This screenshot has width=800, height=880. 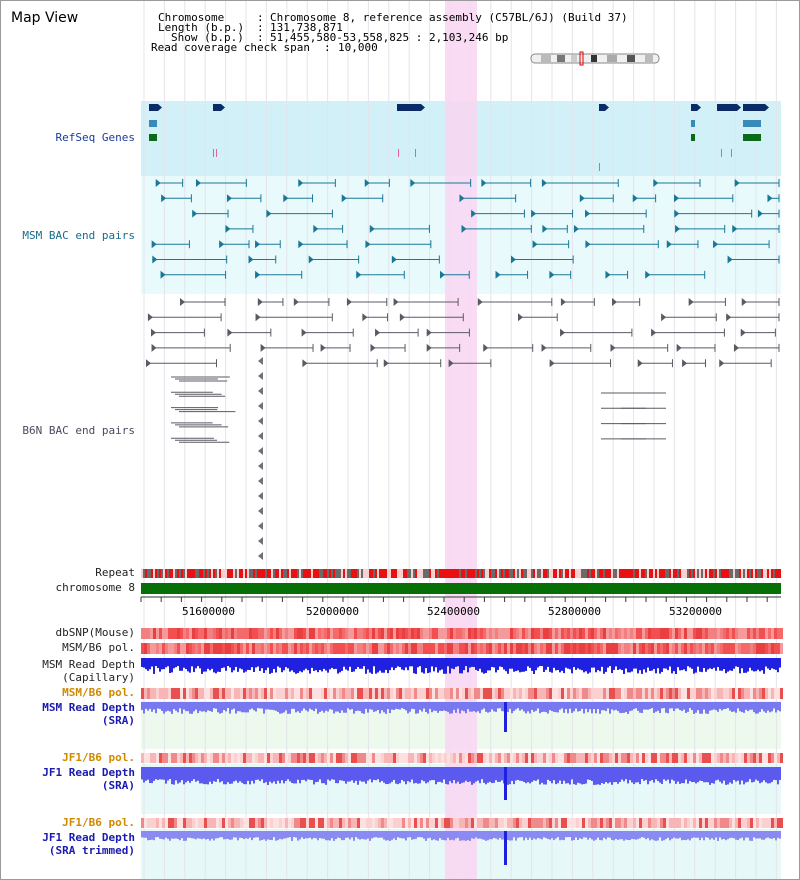 What do you see at coordinates (264, 47) in the screenshot?
I see `header-coverage: Read coverage check span:10,000` at bounding box center [264, 47].